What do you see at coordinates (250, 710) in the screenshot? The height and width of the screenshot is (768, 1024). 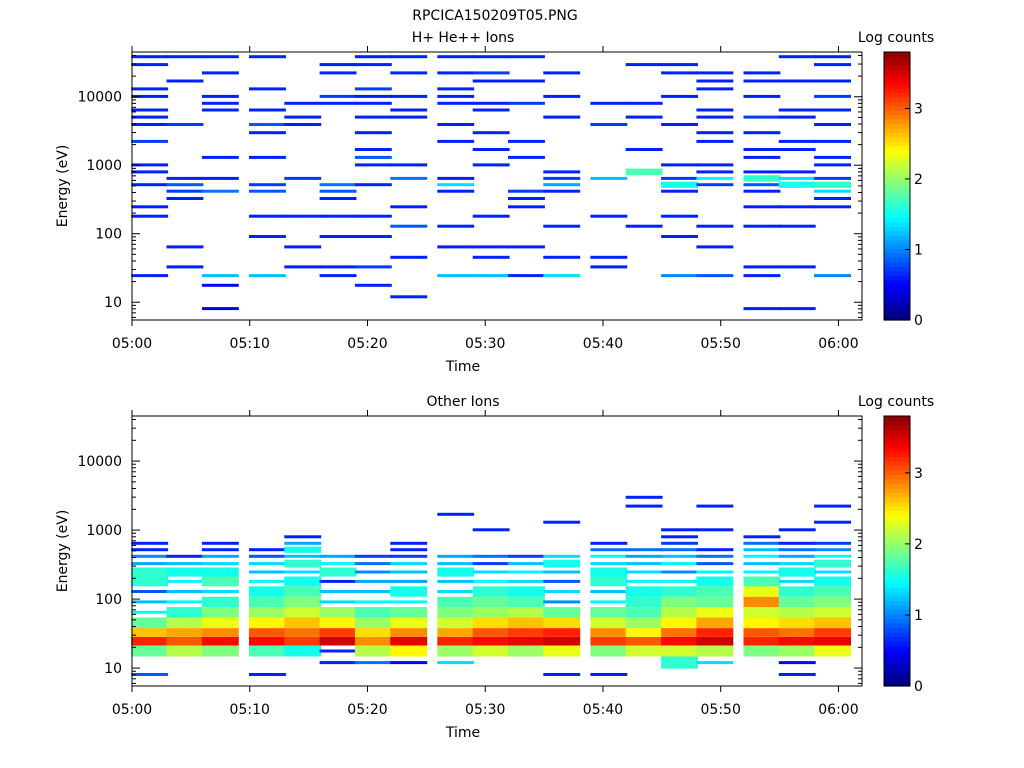 I see `x-tick-label: 05:10` at bounding box center [250, 710].